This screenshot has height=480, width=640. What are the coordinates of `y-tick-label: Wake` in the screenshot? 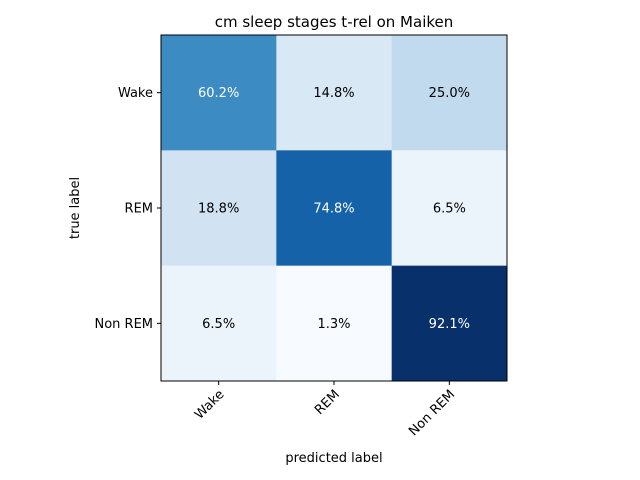 It's located at (135, 93).